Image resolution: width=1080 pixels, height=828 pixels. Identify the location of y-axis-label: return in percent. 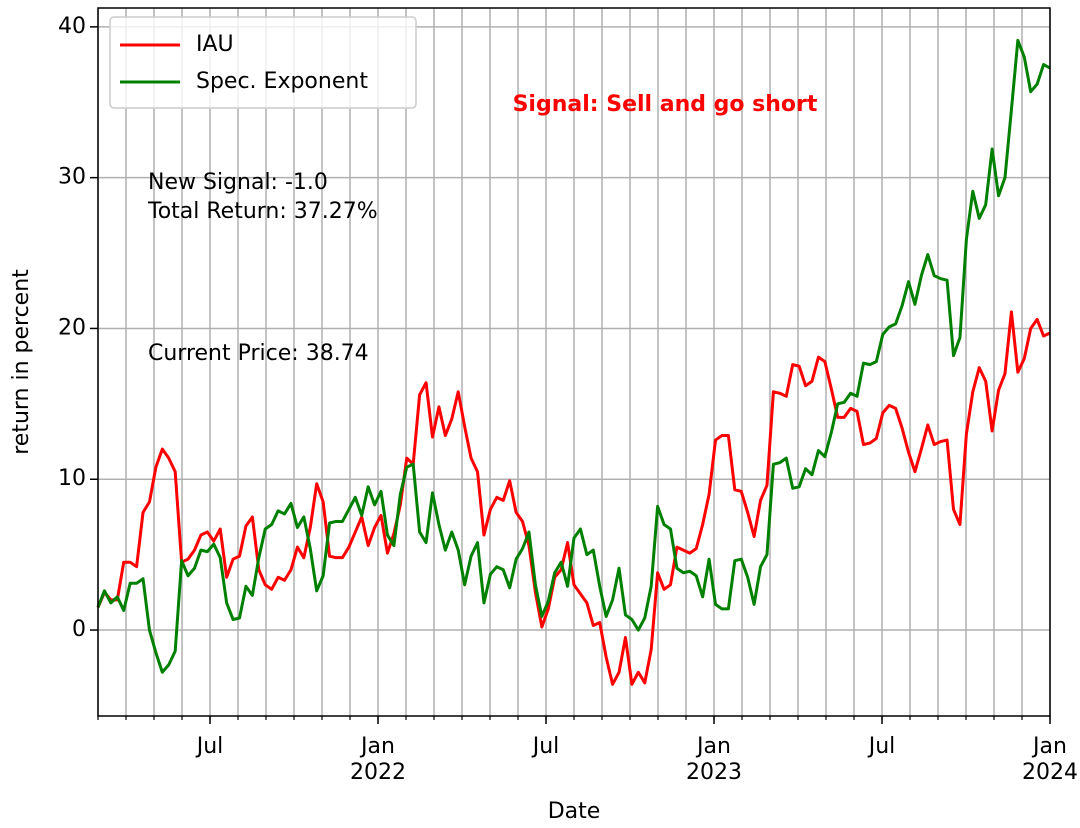
(21, 362).